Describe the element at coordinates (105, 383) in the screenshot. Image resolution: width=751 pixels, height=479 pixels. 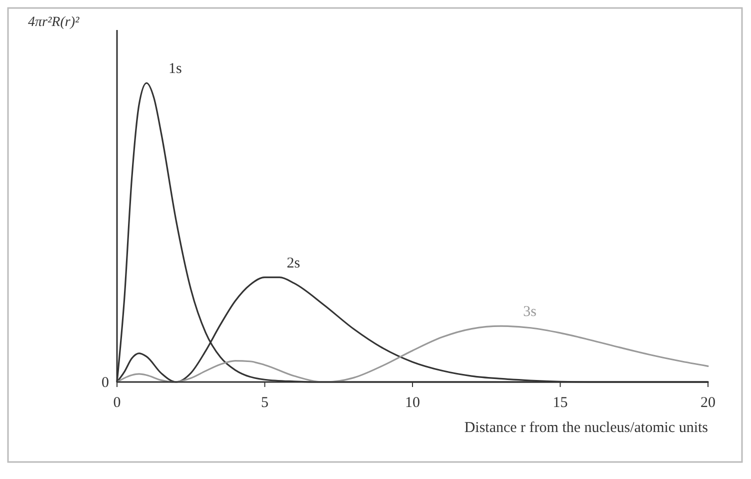
I see `text: 0` at that location.